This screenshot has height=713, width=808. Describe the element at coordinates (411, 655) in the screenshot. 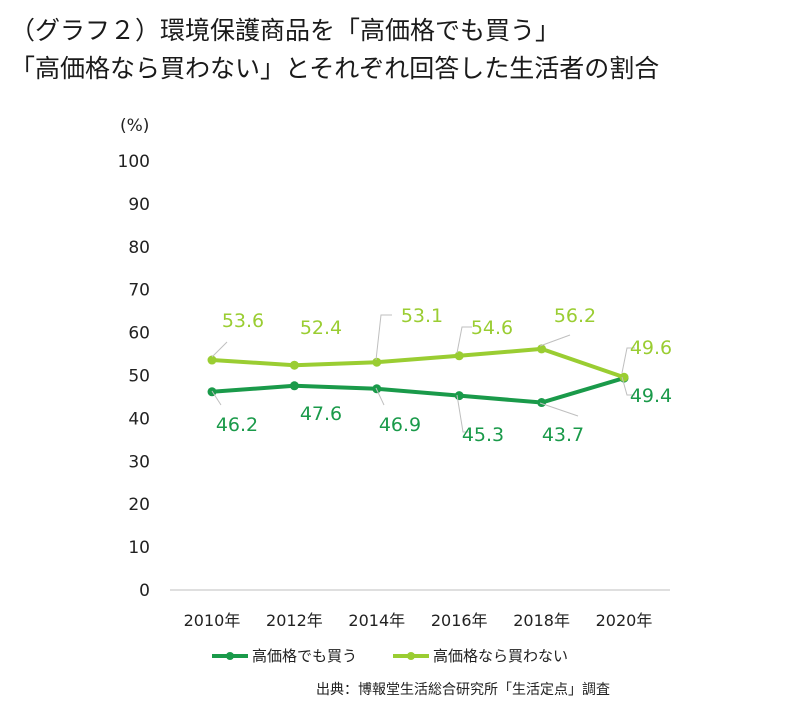

I see `legend-swatch-wont-buy-if-expensive` at that location.